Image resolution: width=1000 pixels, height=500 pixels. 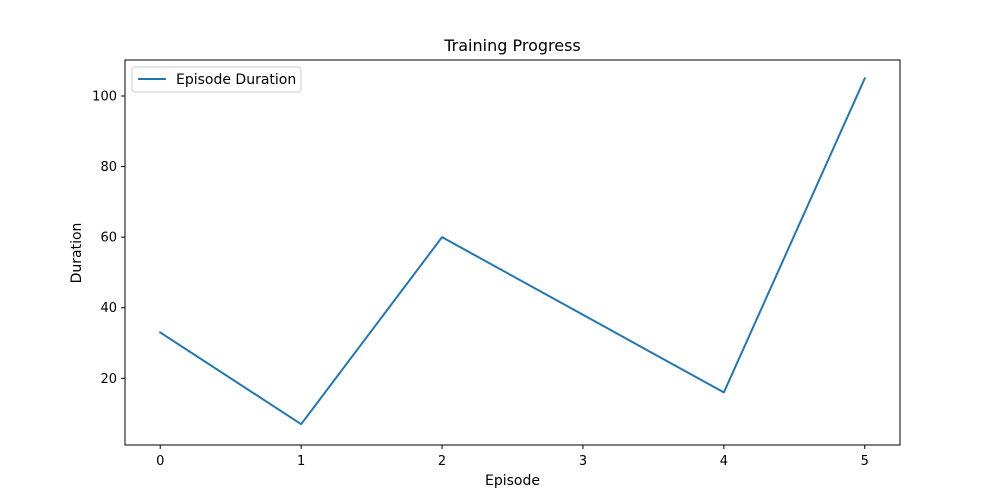 I want to click on y-axis-ticks: 20 40 60 80 100, so click(x=108, y=238).